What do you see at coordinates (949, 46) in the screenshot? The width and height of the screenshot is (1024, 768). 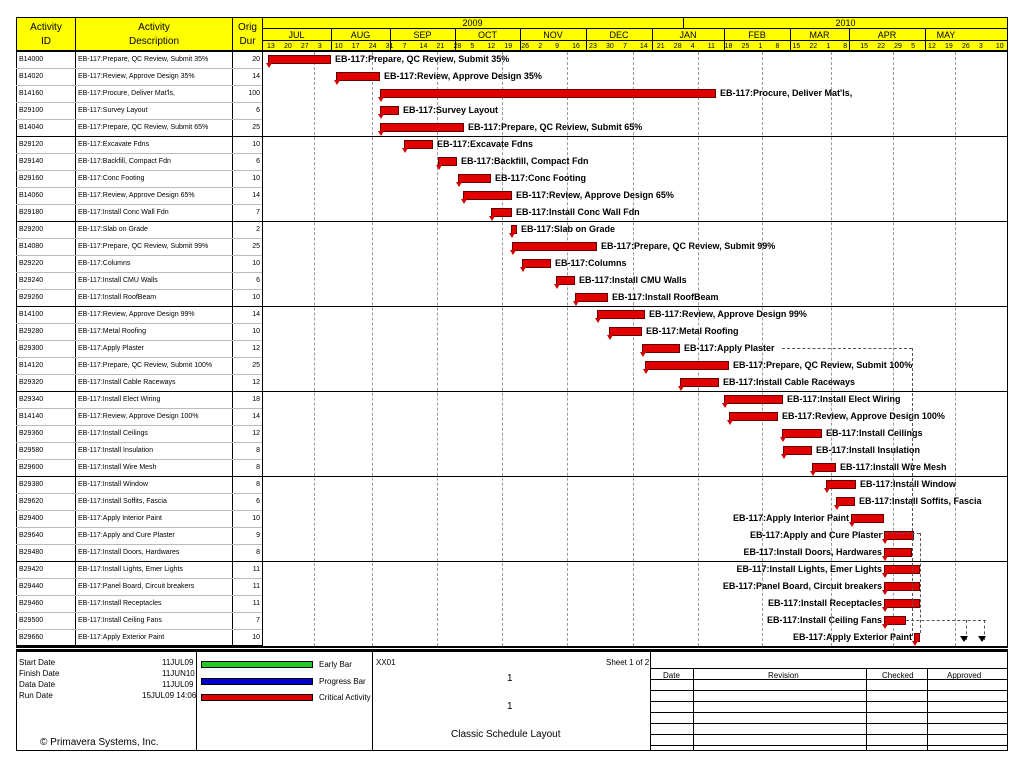 I see `day-tick: 19` at bounding box center [949, 46].